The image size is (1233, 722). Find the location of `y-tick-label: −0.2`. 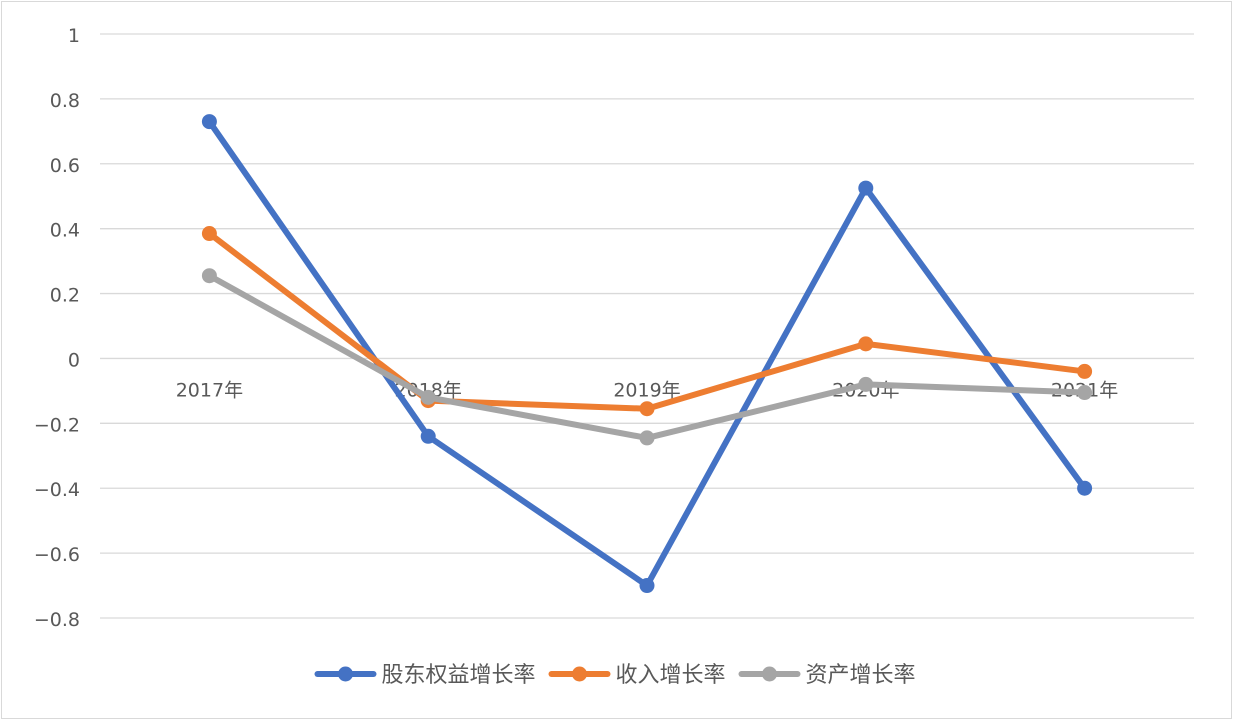

y-tick-label: −0.2 is located at coordinates (57, 425).